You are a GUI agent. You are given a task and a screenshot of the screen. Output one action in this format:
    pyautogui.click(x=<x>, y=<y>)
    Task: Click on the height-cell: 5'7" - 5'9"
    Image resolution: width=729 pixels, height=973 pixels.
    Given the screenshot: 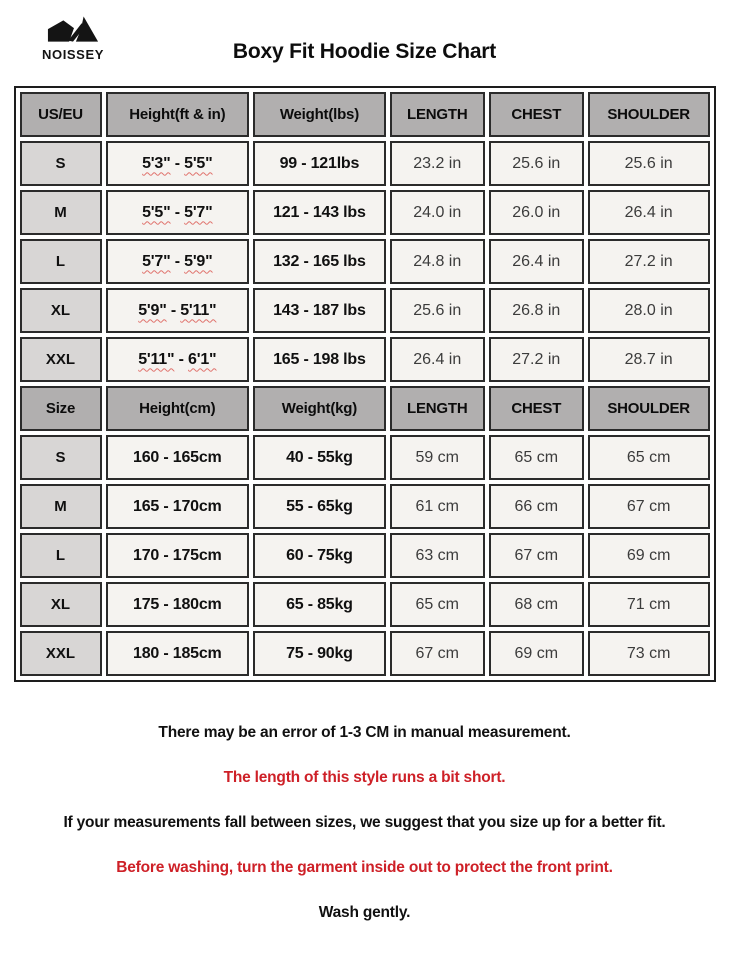 What is the action you would take?
    pyautogui.click(x=177, y=261)
    